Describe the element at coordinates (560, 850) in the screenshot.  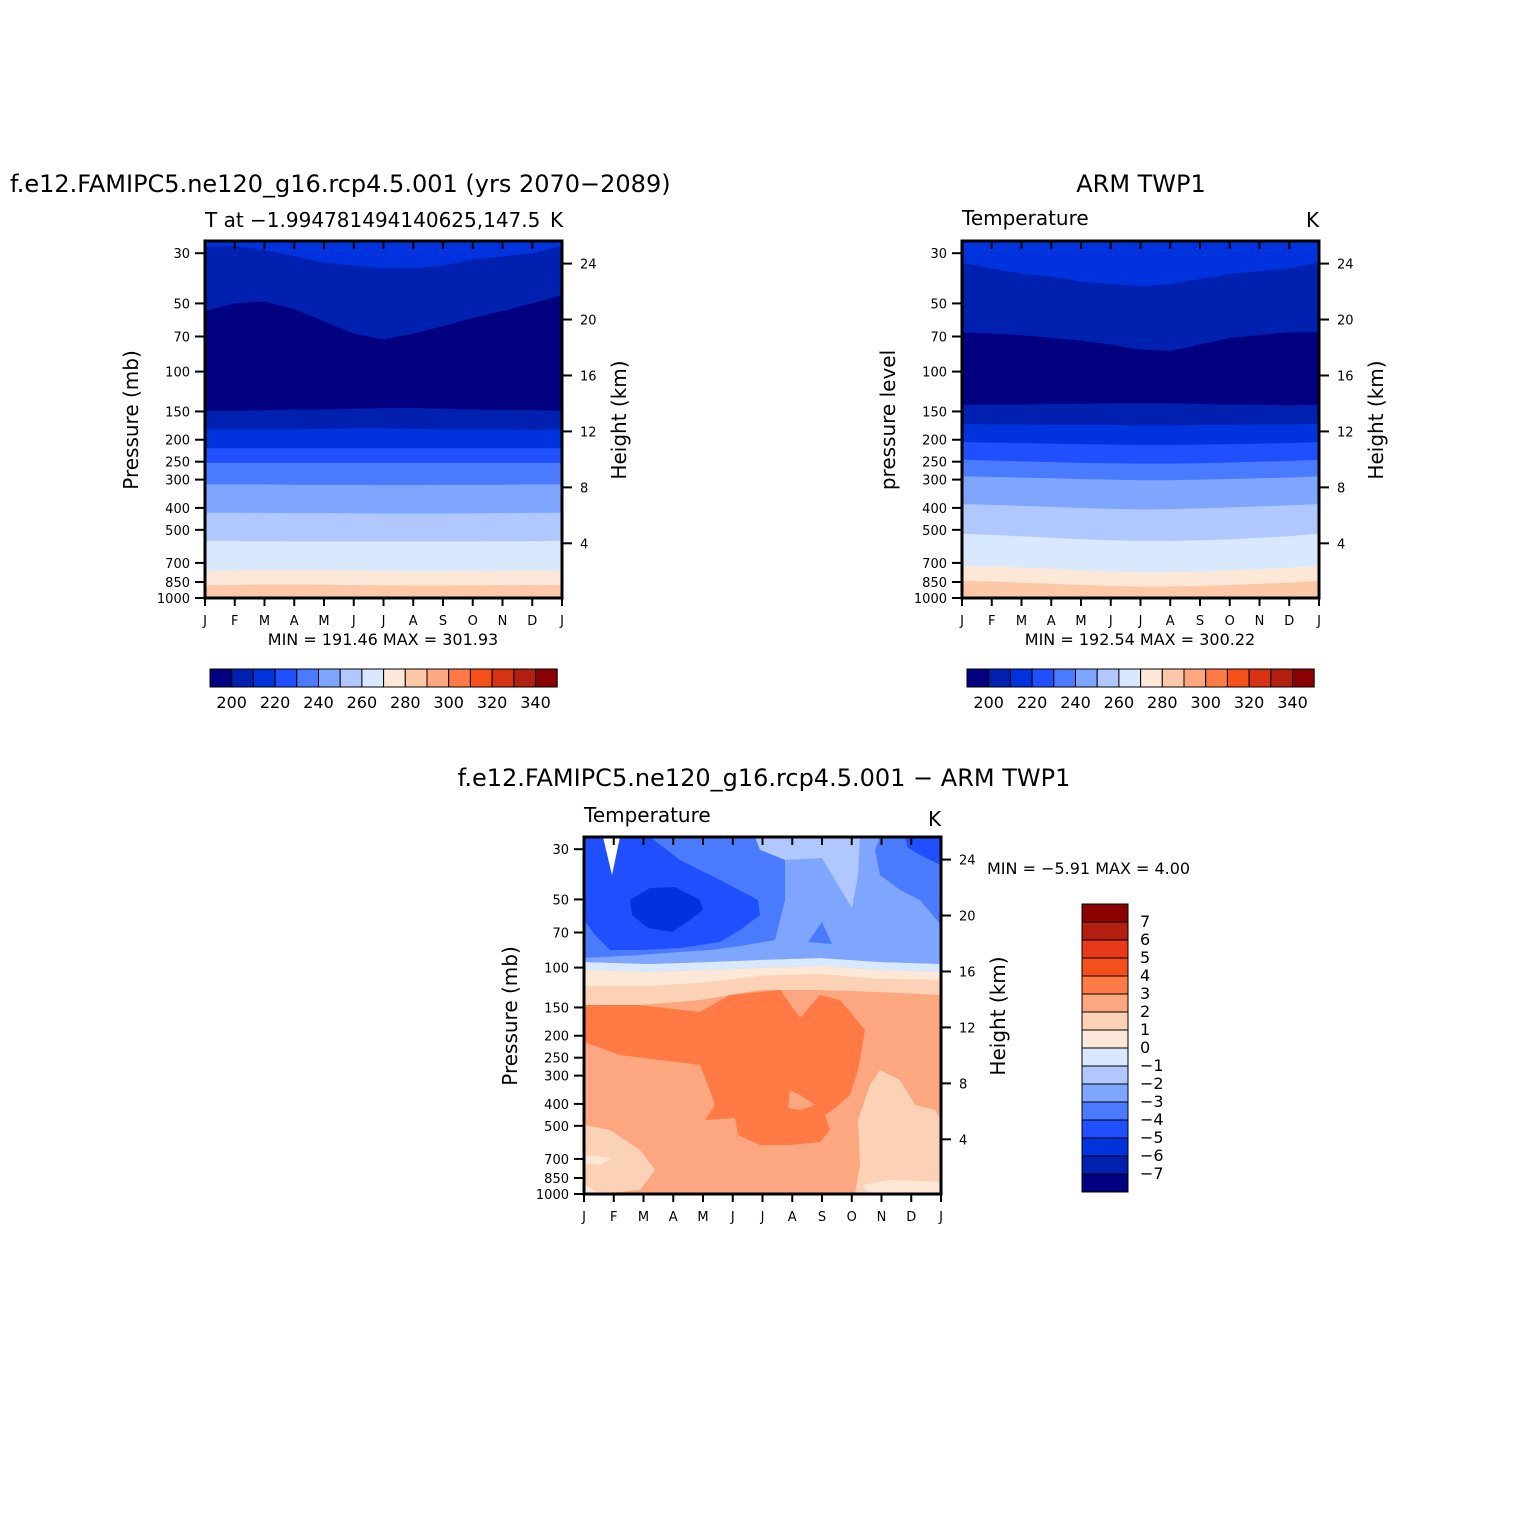
I see `p3-y-tick-label: 30` at that location.